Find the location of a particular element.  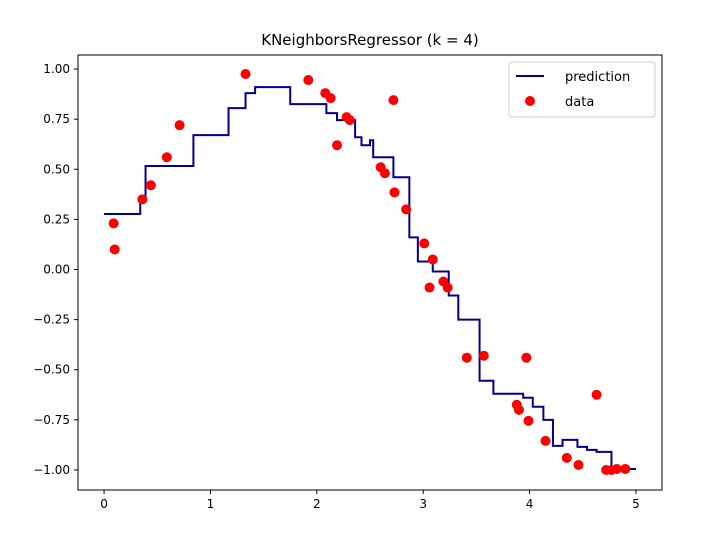

x-axis: 0 1 2 3 4 5 is located at coordinates (370, 500).